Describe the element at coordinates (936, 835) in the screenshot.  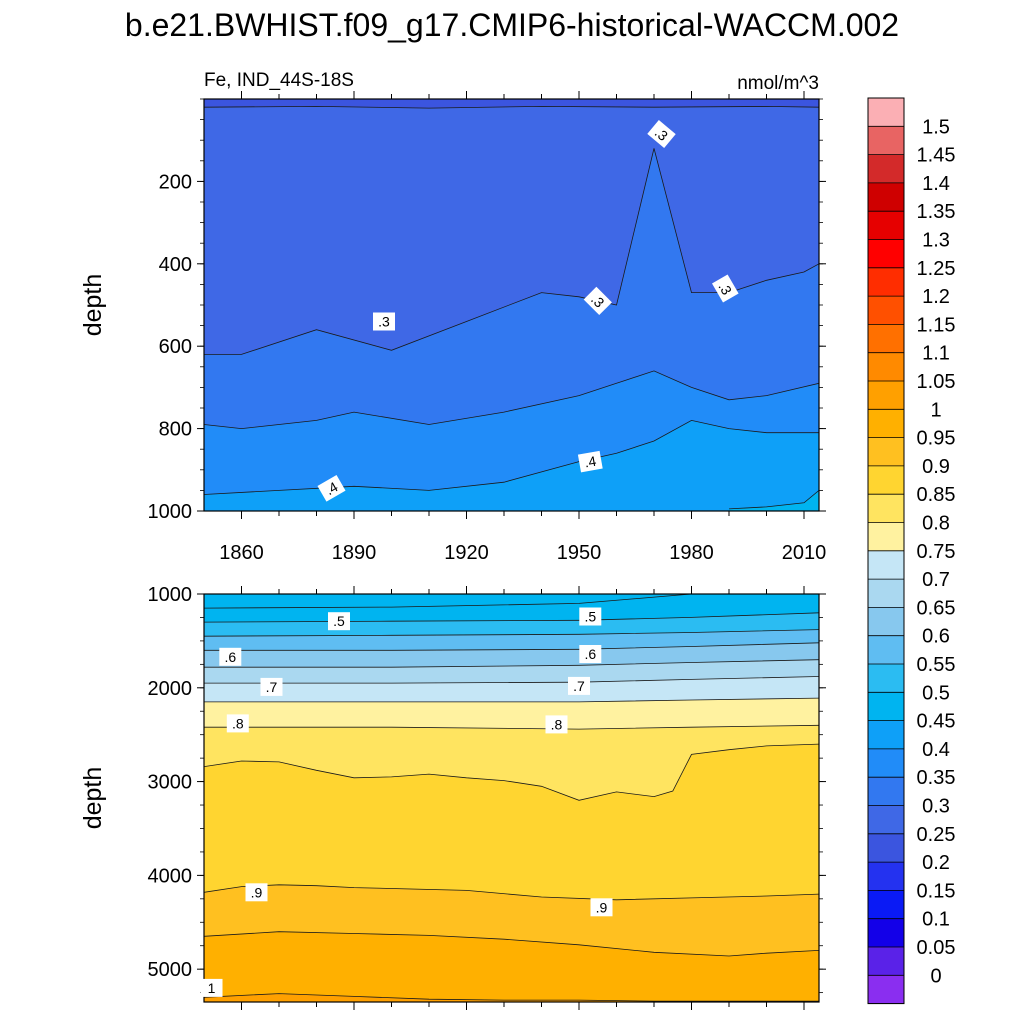
I see `colorbar-label: 0.25` at that location.